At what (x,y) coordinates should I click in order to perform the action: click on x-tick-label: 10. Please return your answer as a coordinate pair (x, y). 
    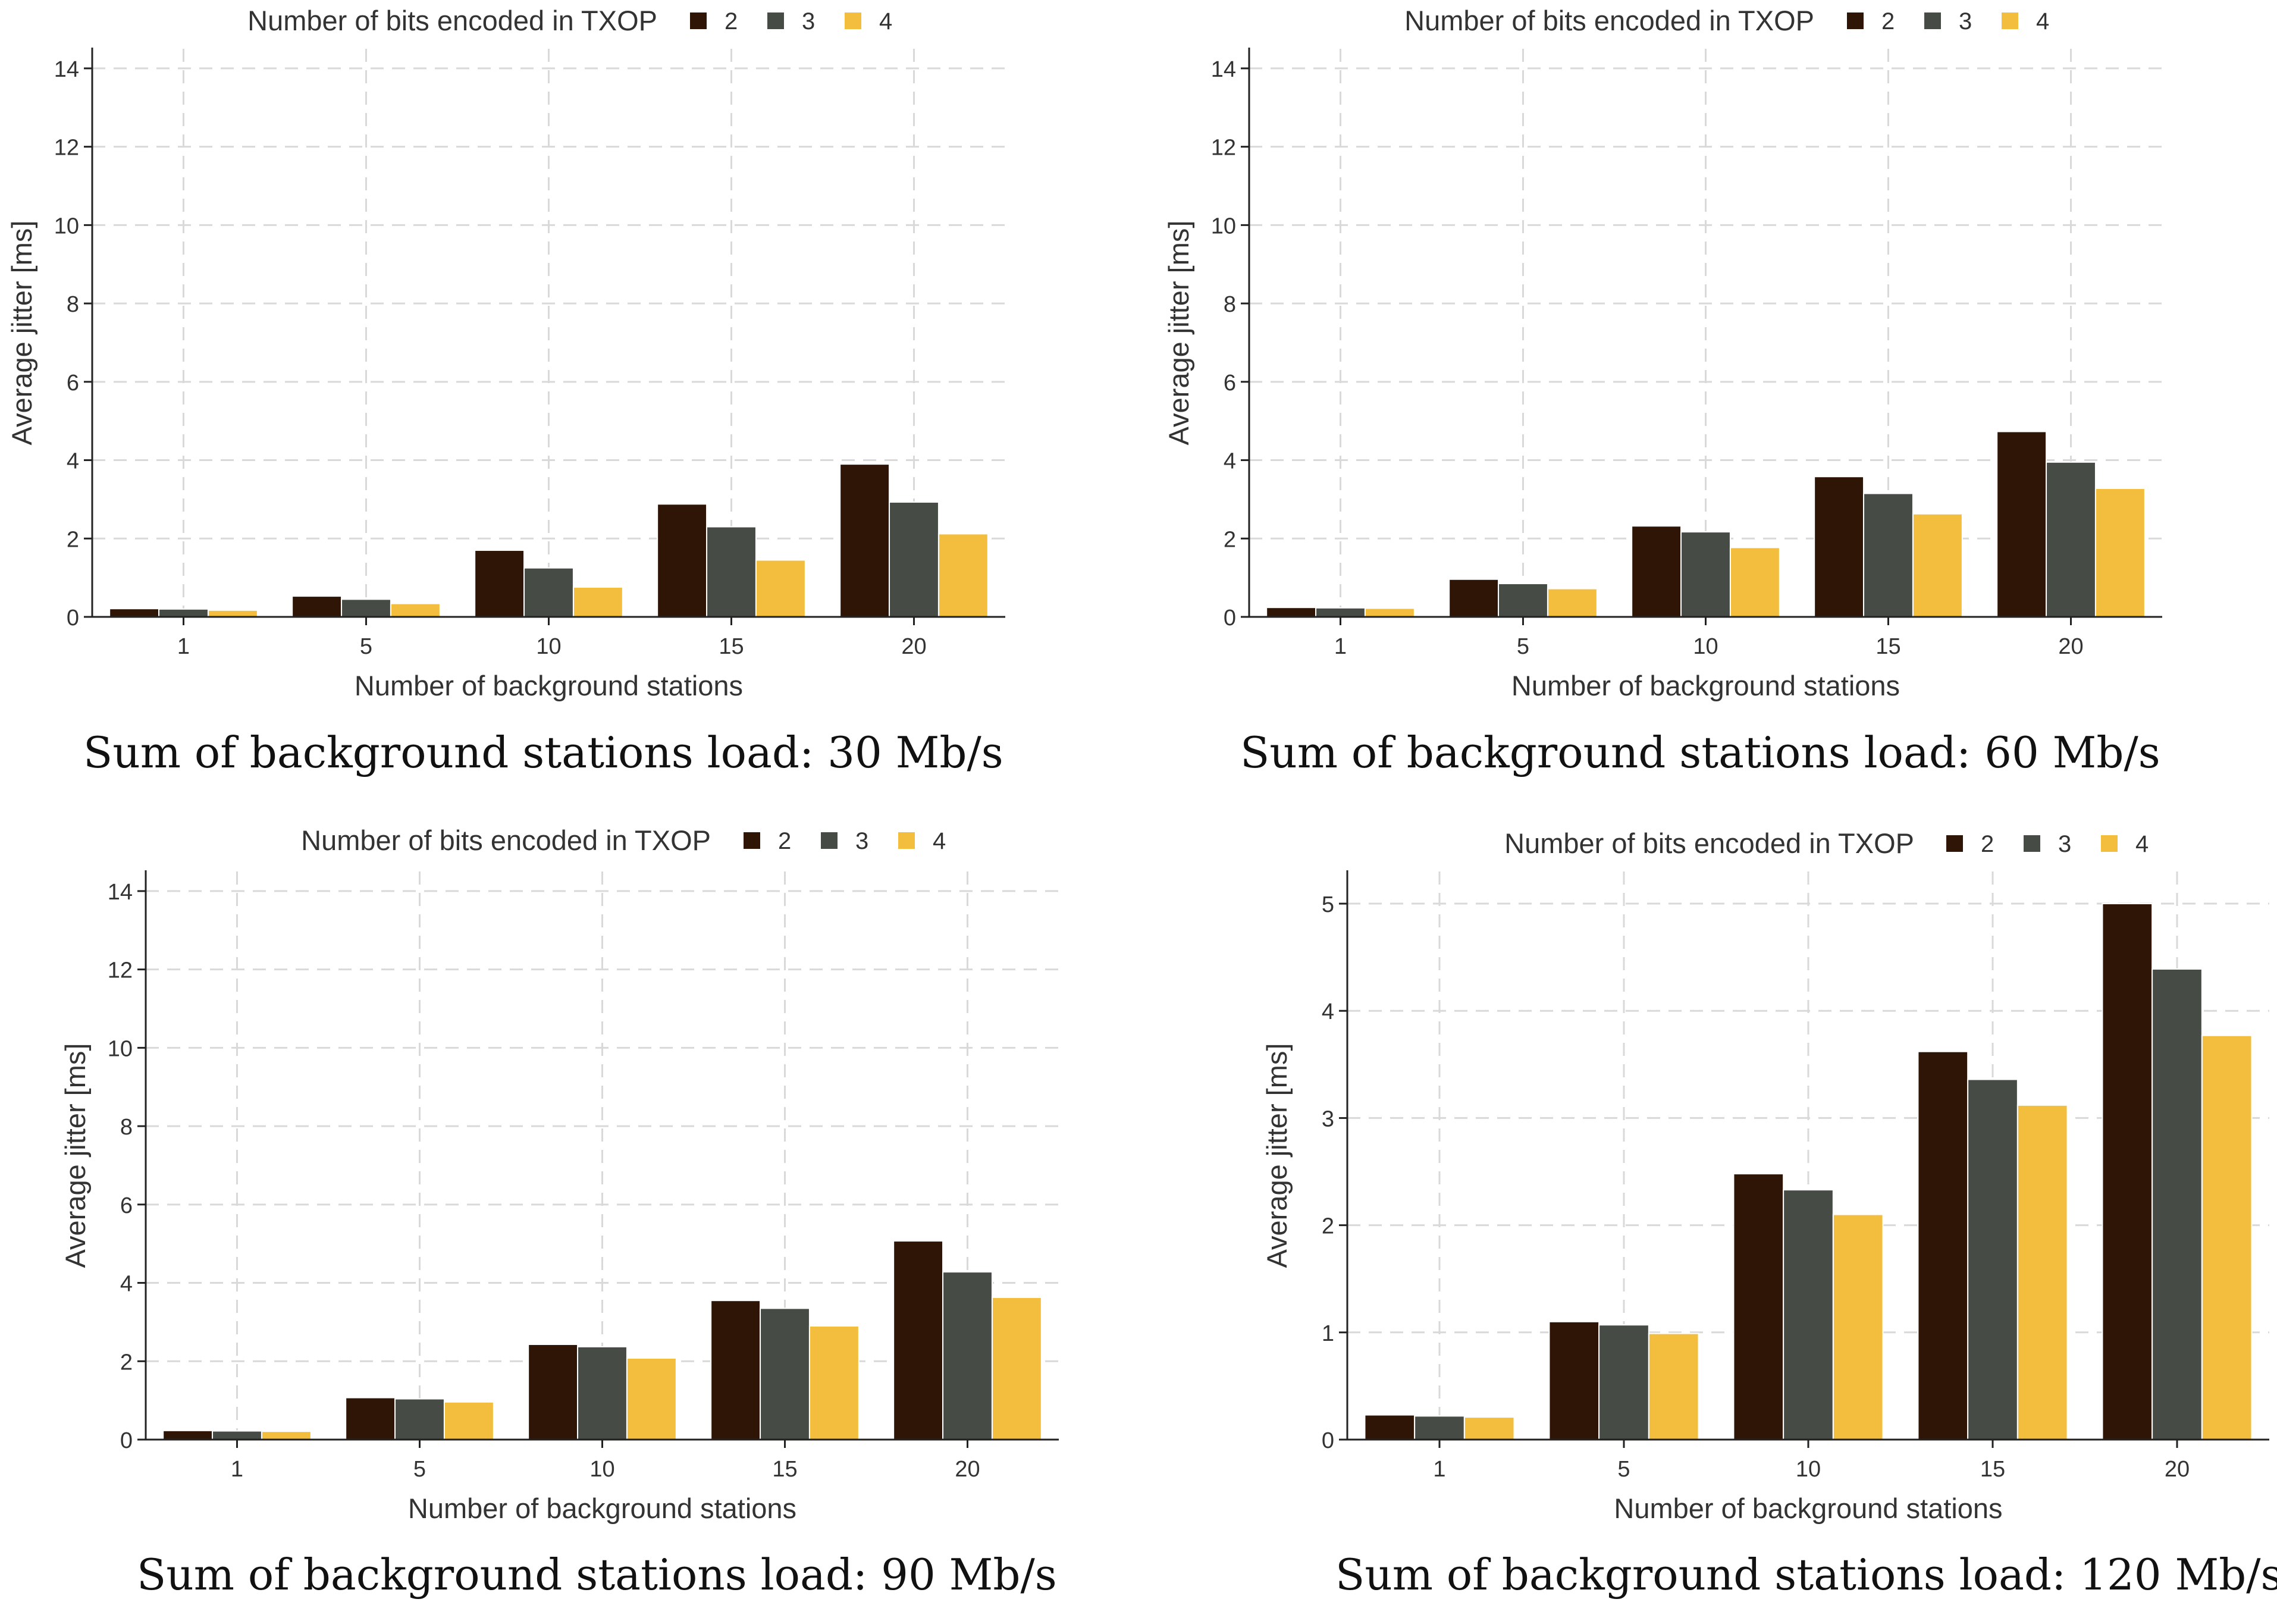
    Looking at the image, I should click on (1705, 646).